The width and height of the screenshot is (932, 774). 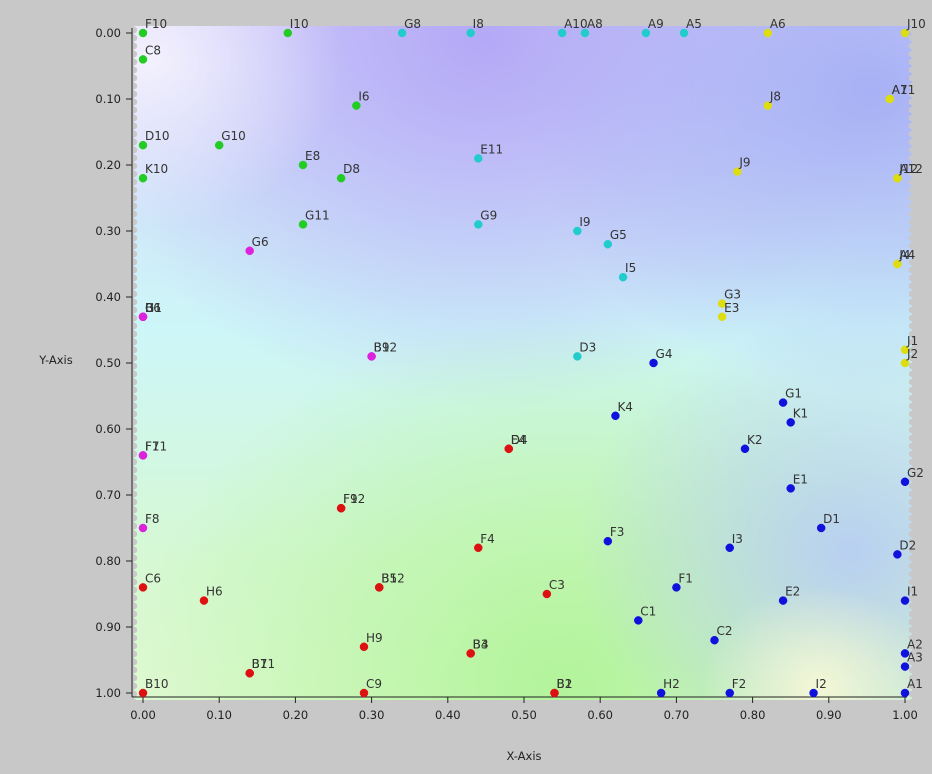 I want to click on point-b11, so click(x=249, y=673).